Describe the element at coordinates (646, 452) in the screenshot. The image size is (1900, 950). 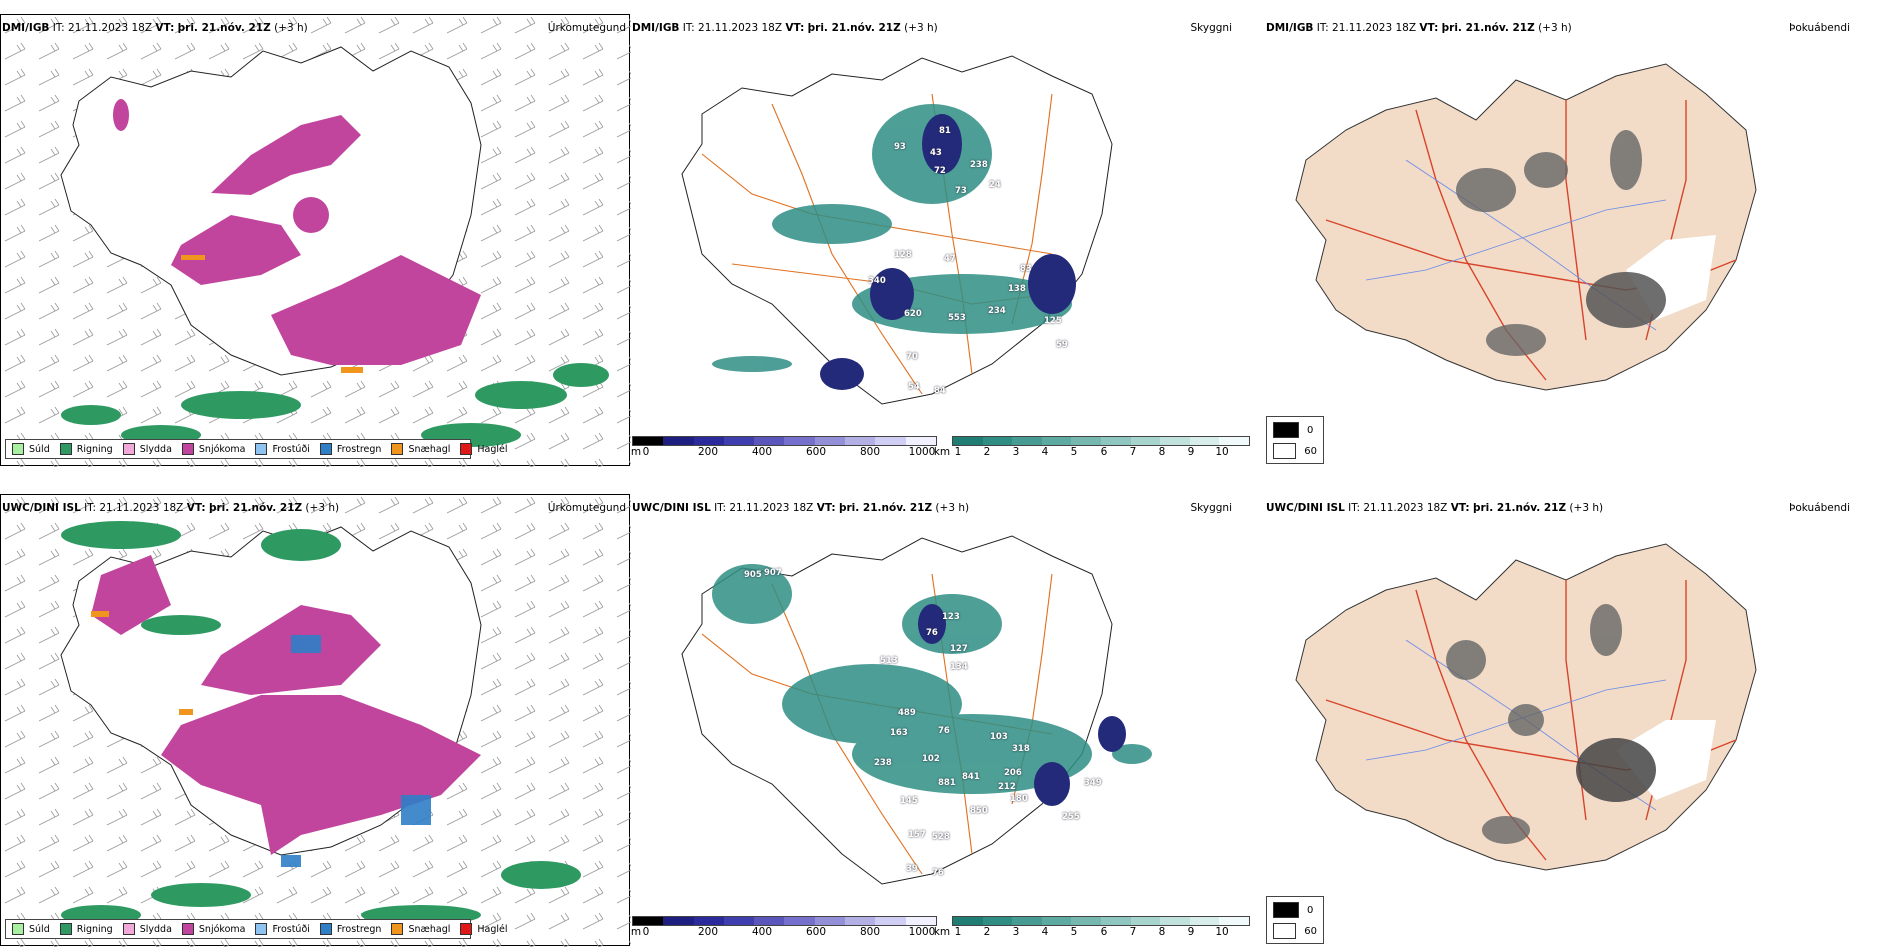
I see `cbar-tick: 0` at that location.